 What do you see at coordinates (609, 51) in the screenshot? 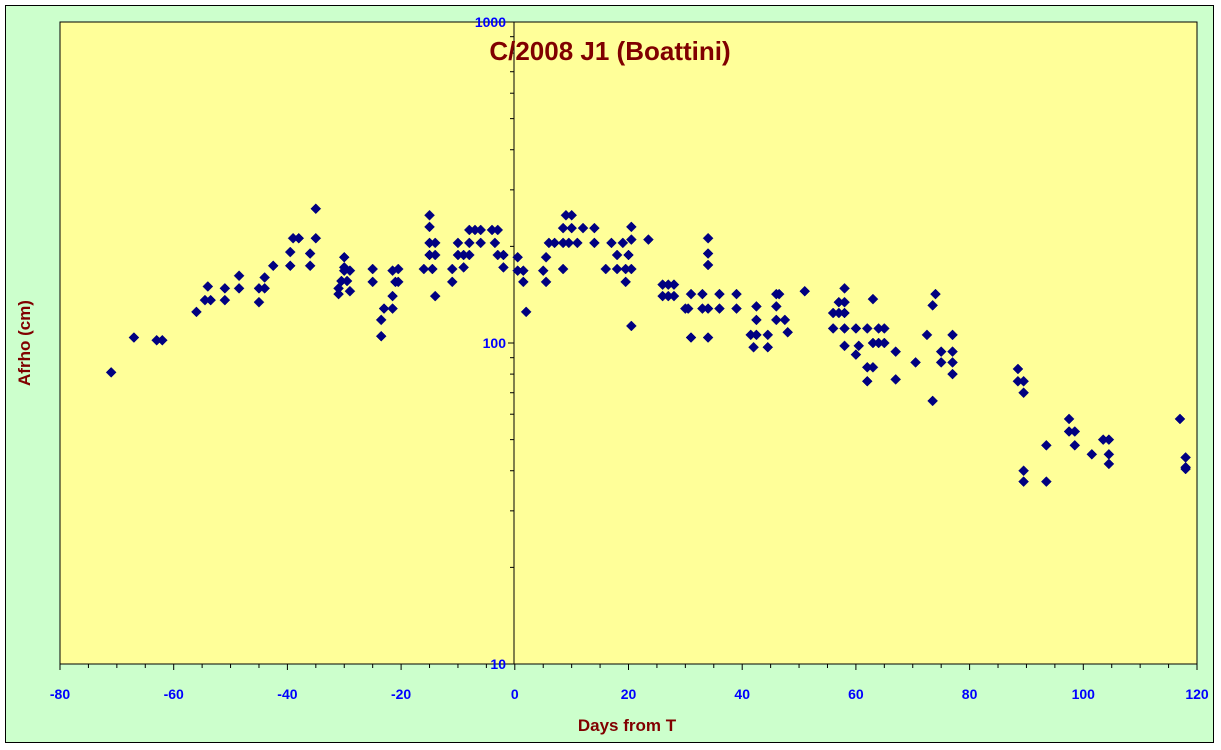
I see `chart-title: C/2008 J1 (Boattini)` at bounding box center [609, 51].